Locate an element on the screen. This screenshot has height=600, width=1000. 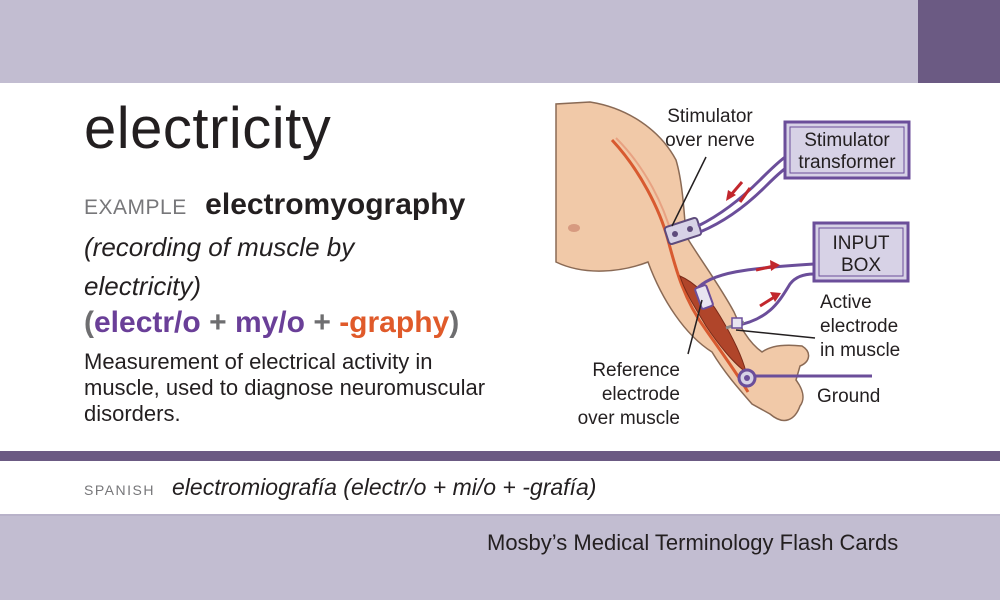
stimulator-transformer-label-2: transformer is located at coordinates (847, 162).